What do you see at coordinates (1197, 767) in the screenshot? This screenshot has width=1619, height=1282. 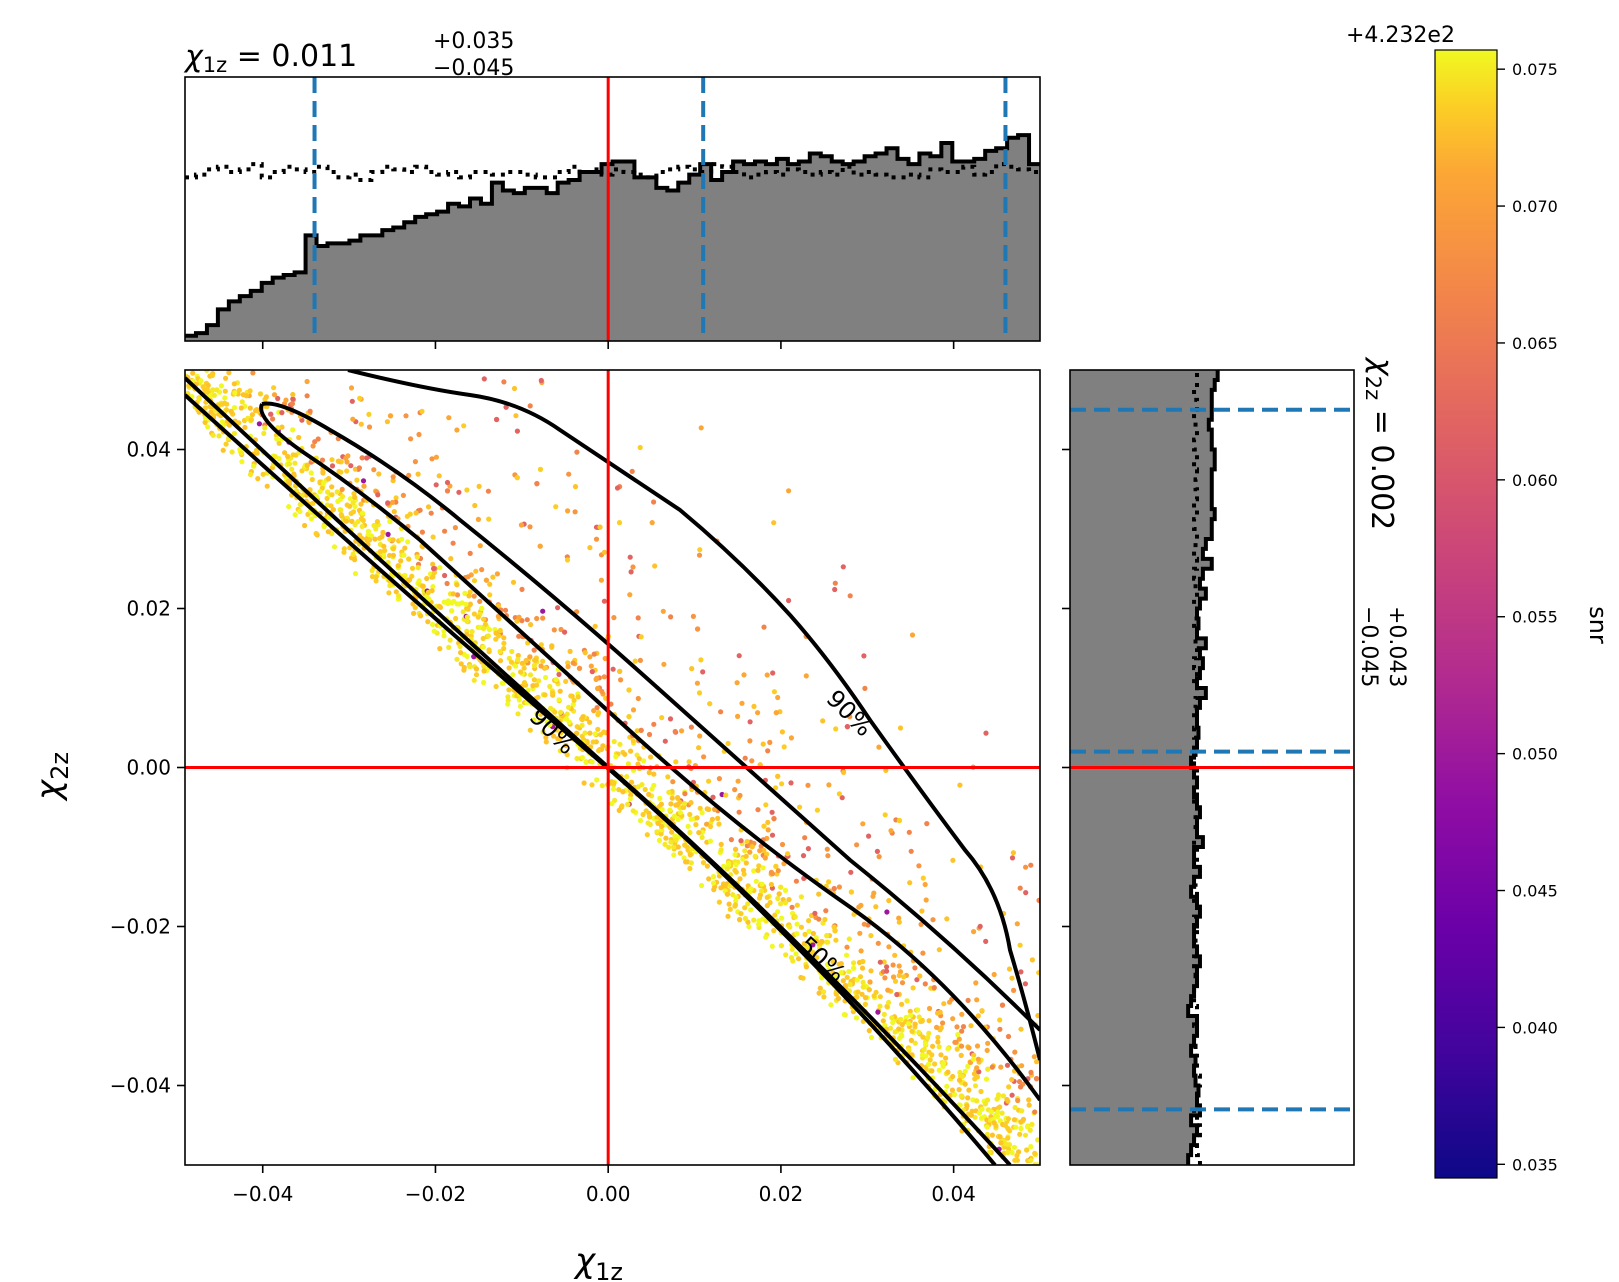 I see `y-prior-step` at bounding box center [1197, 767].